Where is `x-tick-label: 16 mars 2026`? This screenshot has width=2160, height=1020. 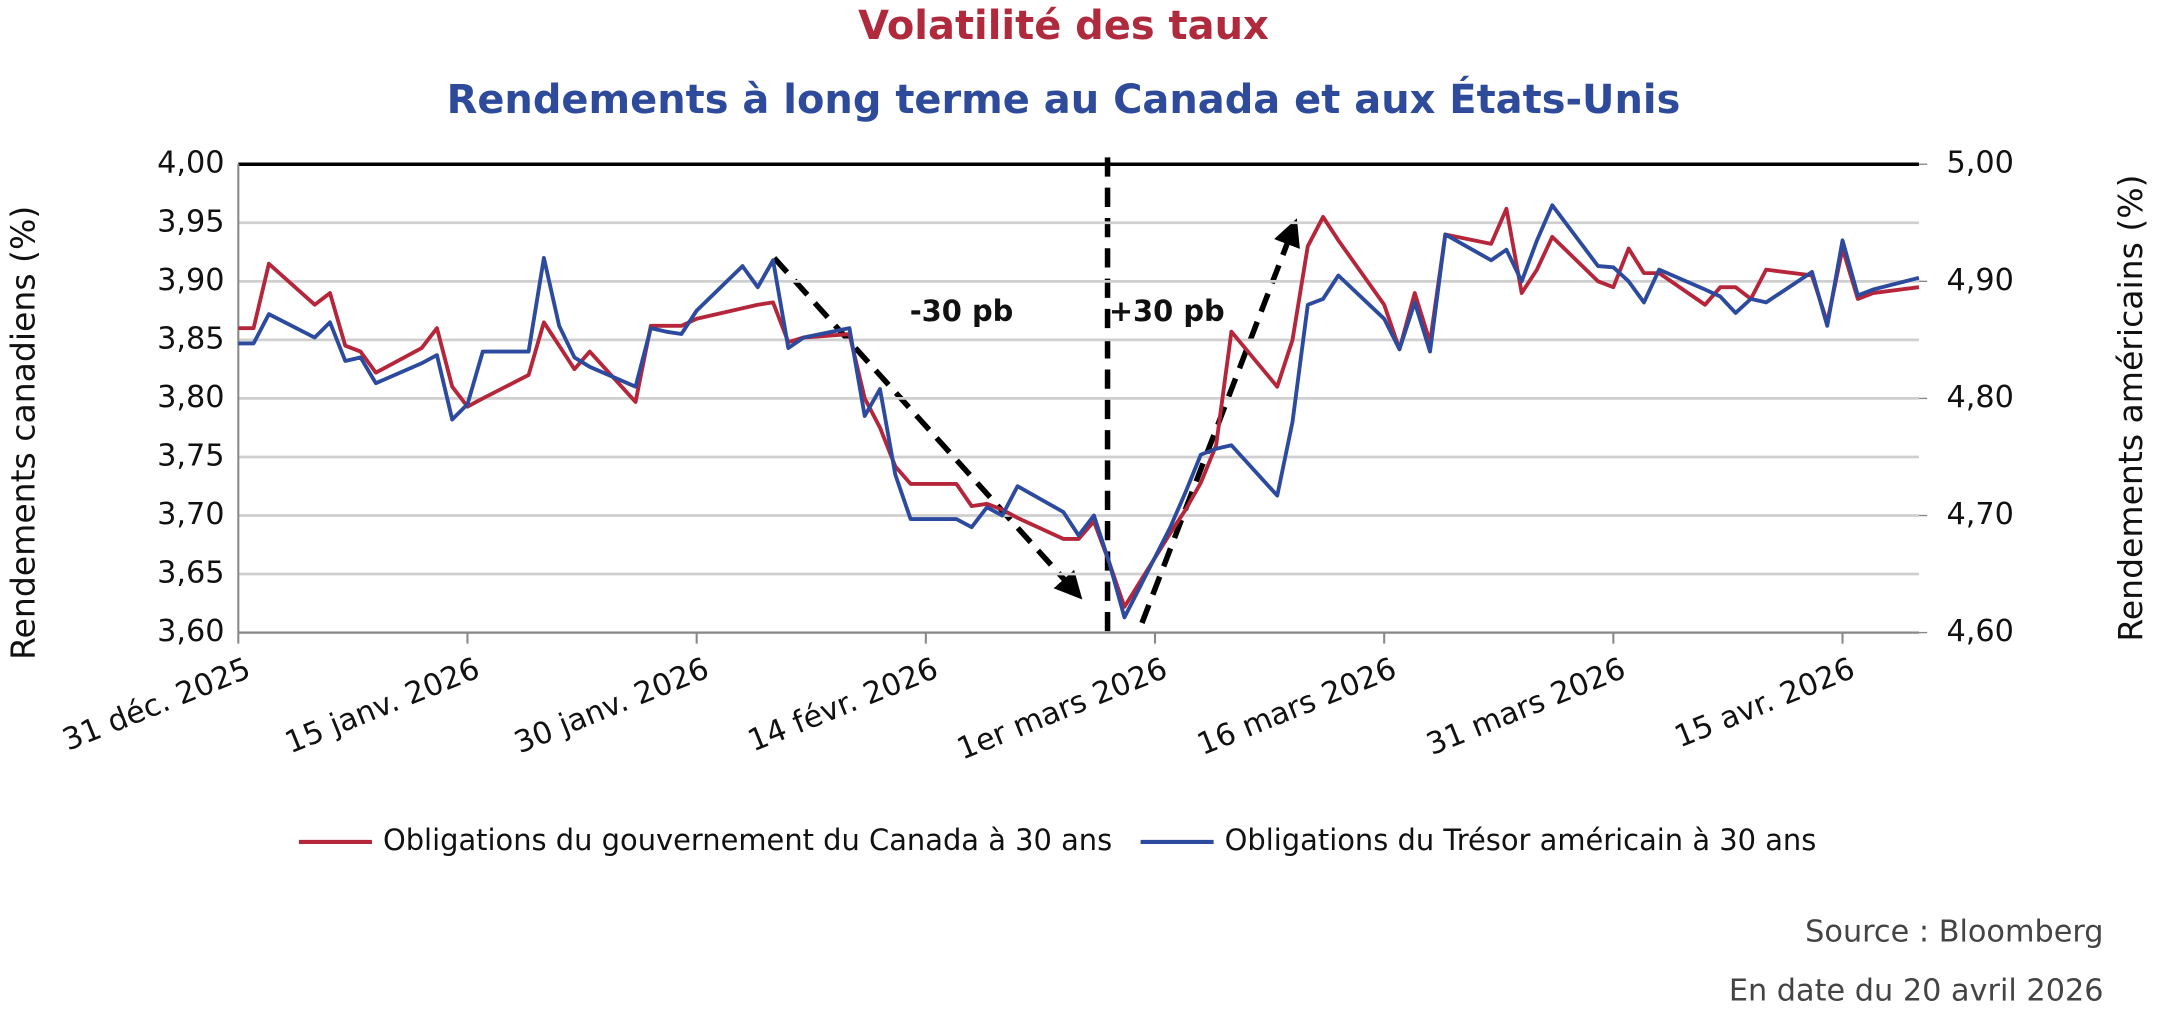
x-tick-label: 16 mars 2026 is located at coordinates (1296, 707).